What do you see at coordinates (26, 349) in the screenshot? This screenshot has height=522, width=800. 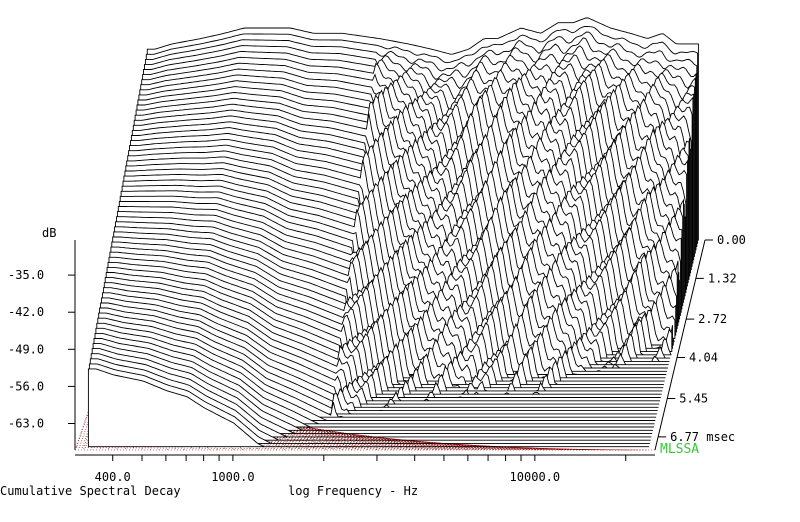 I see `y-tick-label: -49.0` at bounding box center [26, 349].